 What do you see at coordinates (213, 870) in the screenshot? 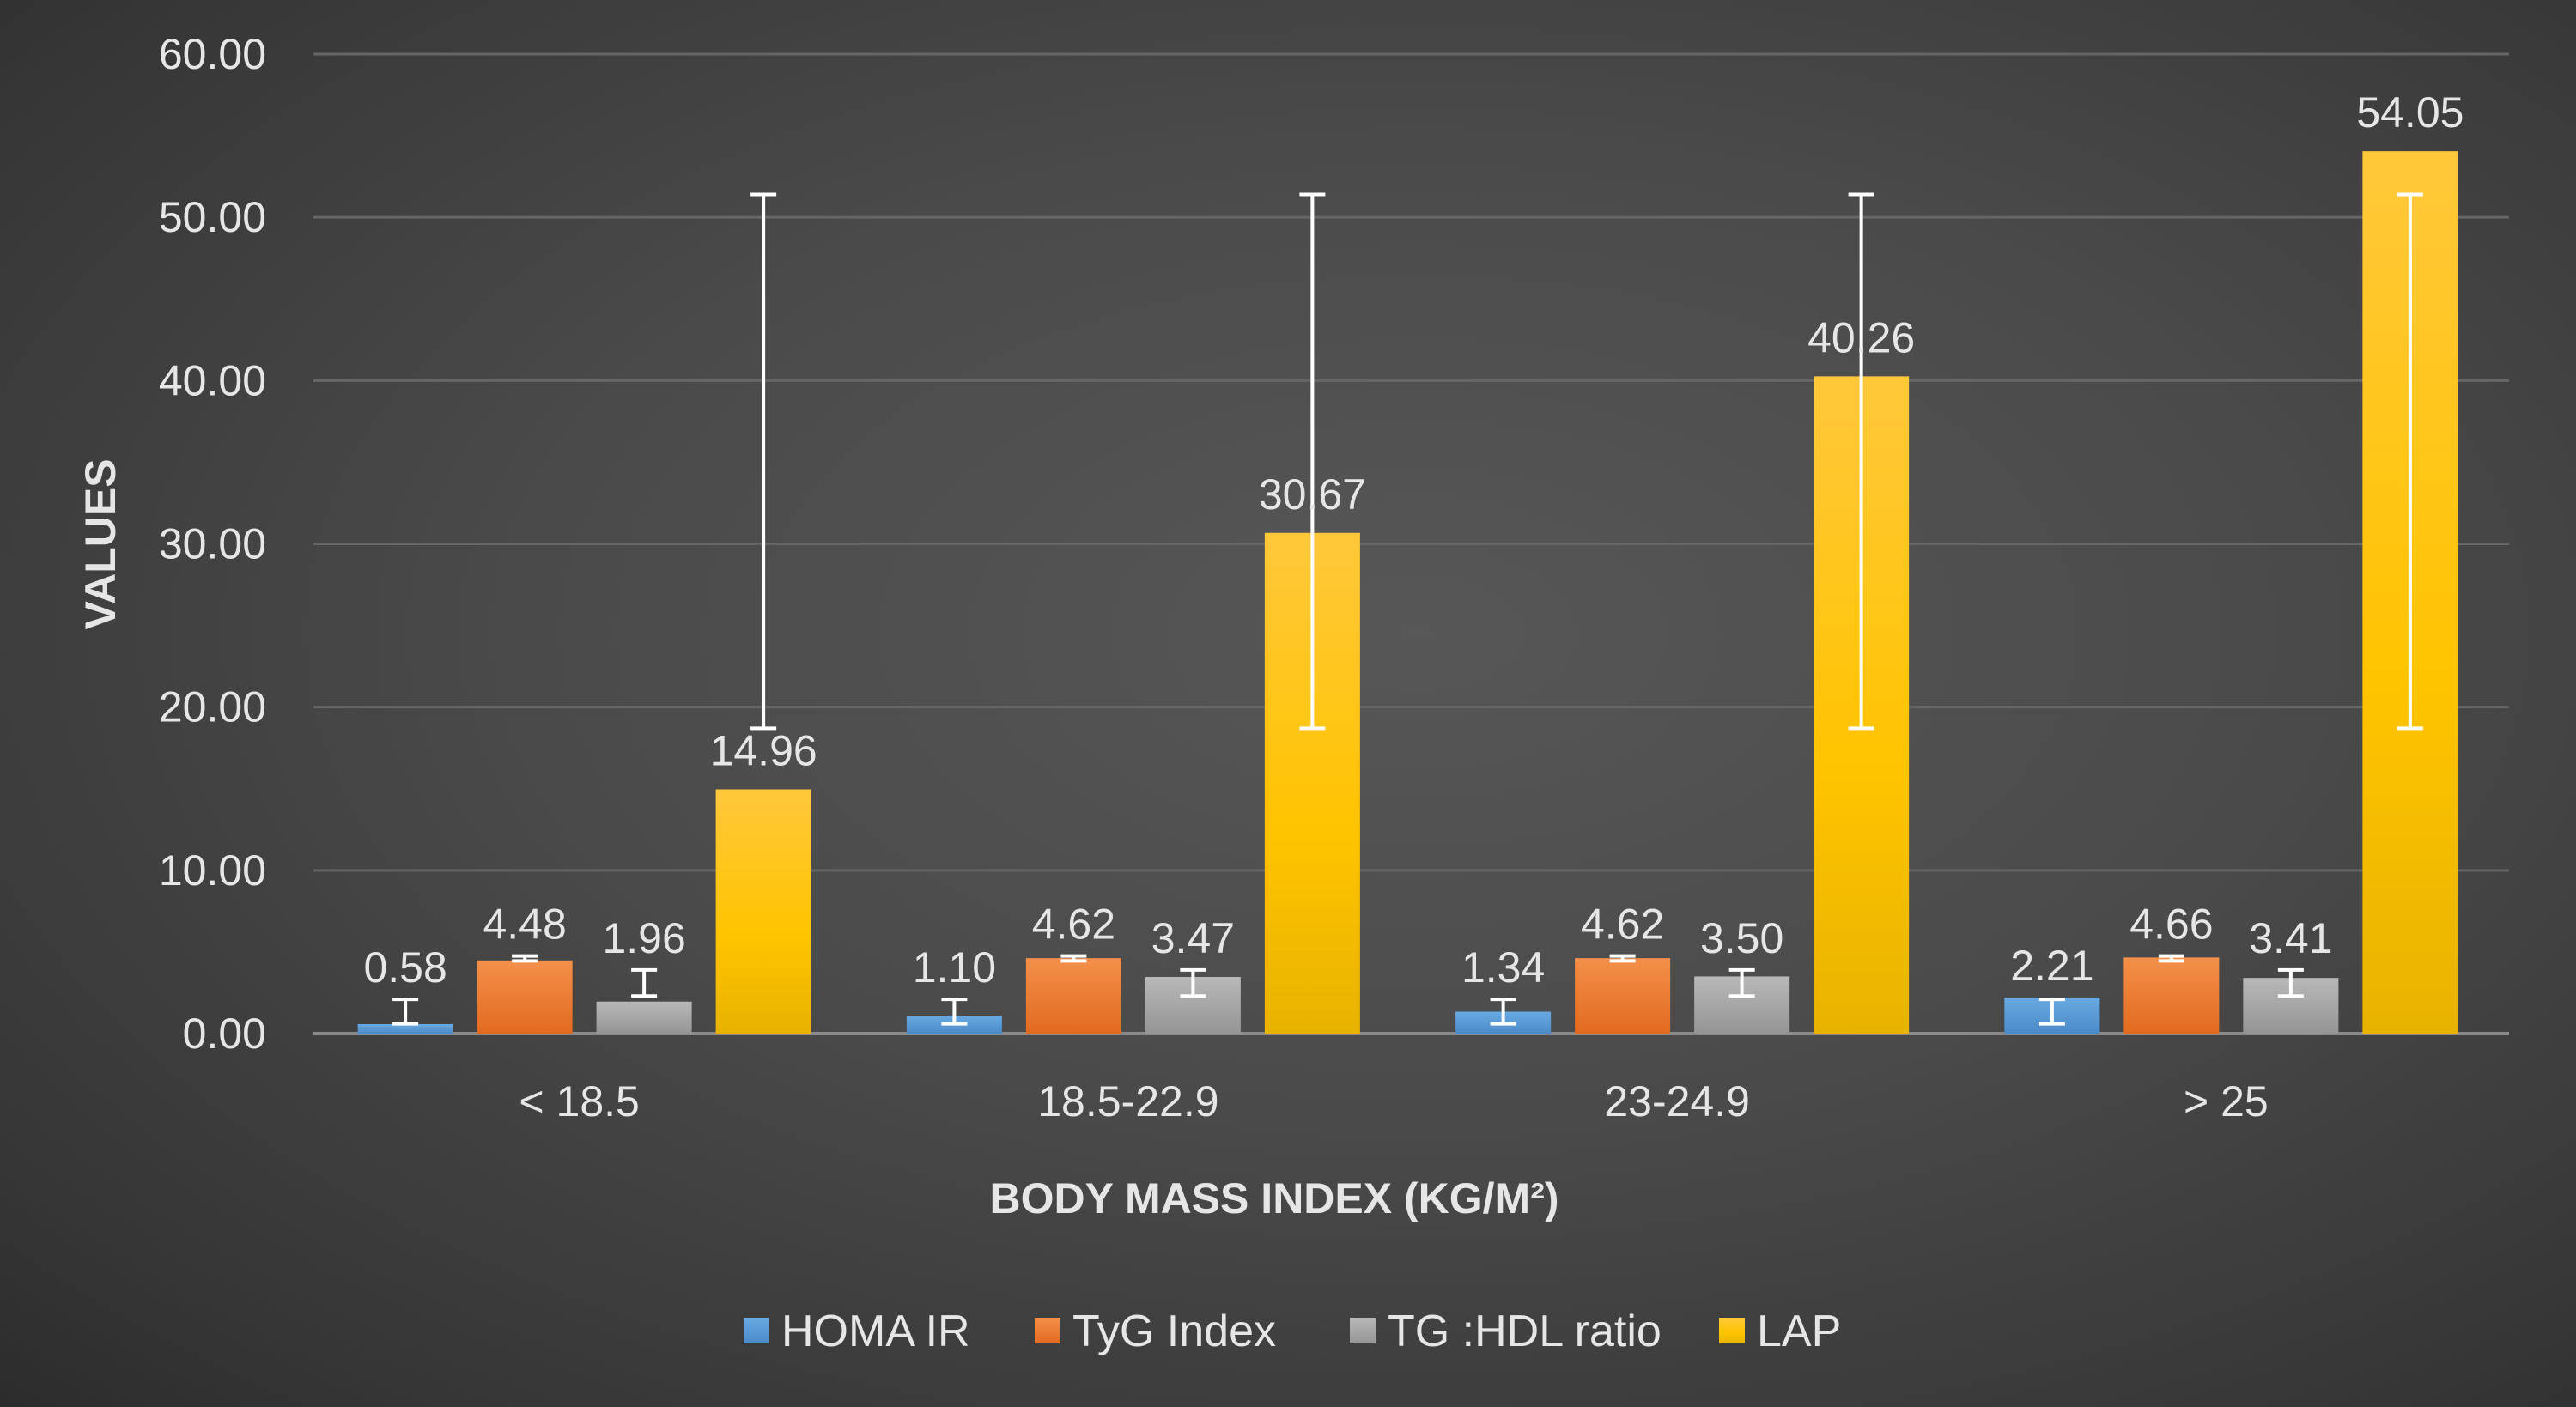
I see `y-tick-label: 10.00` at bounding box center [213, 870].